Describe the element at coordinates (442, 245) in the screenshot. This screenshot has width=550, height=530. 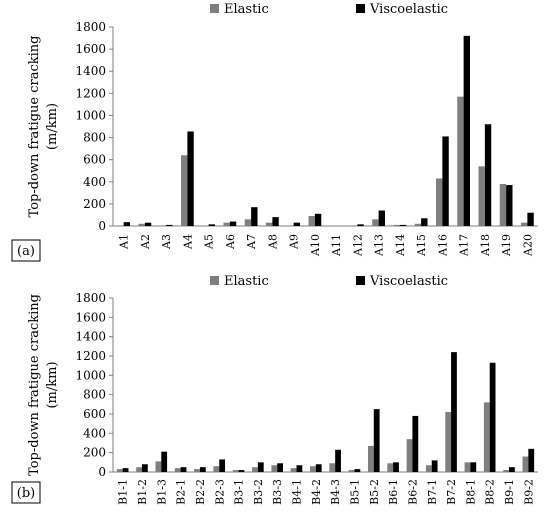
I see `x-tick-label: A16` at that location.